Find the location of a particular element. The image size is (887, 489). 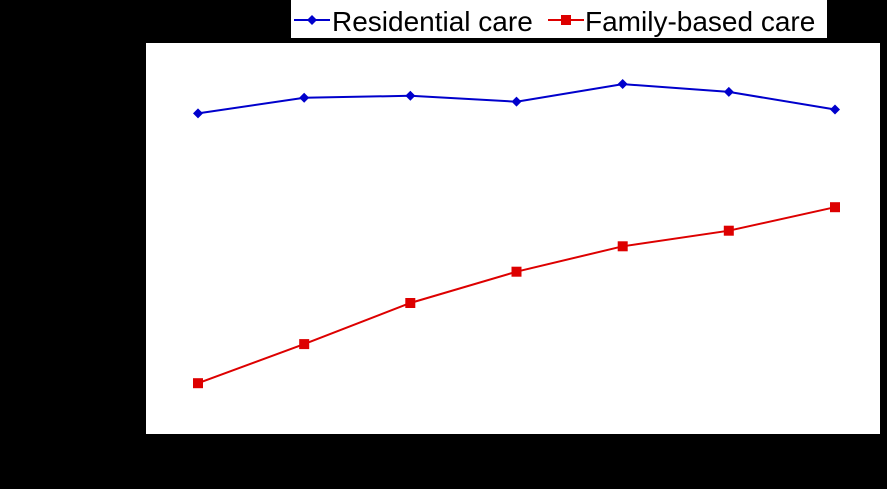

legend-residential-label: Residential care is located at coordinates (432, 21).